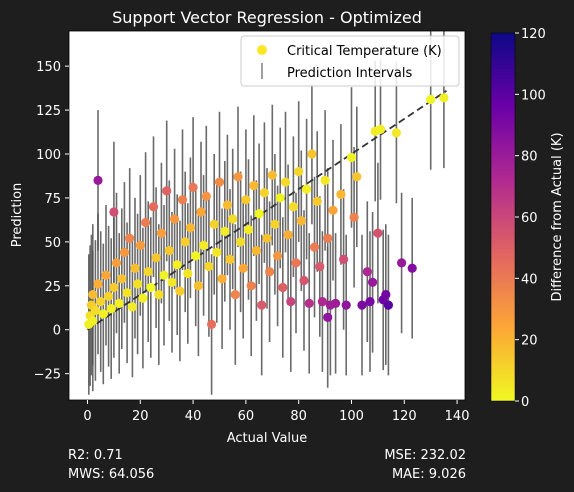 This screenshot has width=574, height=492. What do you see at coordinates (52, 287) in the screenshot?
I see `y-tick-label-25: 25` at bounding box center [52, 287].